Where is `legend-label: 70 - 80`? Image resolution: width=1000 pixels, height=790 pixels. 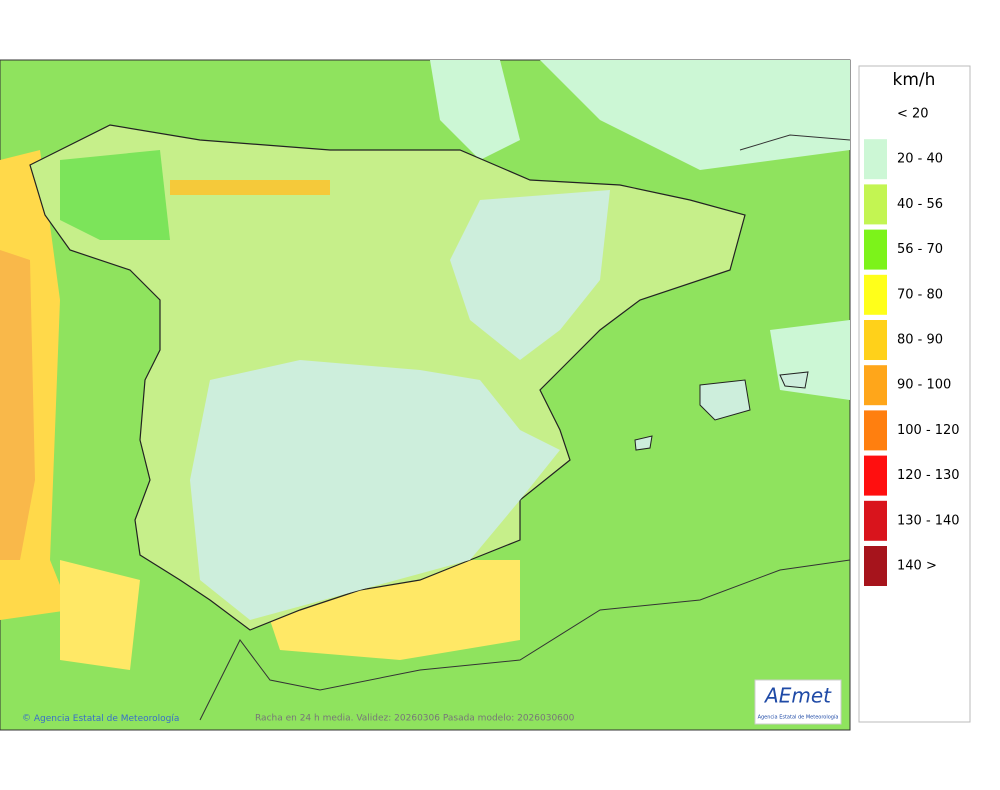 legend-label: 70 - 80 is located at coordinates (920, 294).